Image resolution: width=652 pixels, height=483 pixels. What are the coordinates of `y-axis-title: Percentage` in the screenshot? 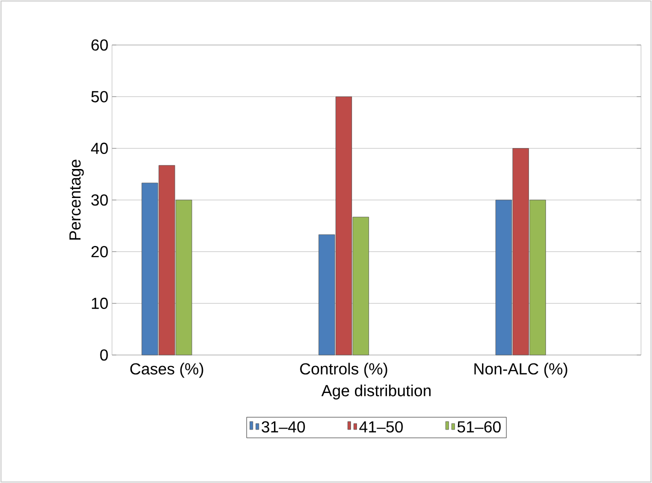 It's located at (76, 200).